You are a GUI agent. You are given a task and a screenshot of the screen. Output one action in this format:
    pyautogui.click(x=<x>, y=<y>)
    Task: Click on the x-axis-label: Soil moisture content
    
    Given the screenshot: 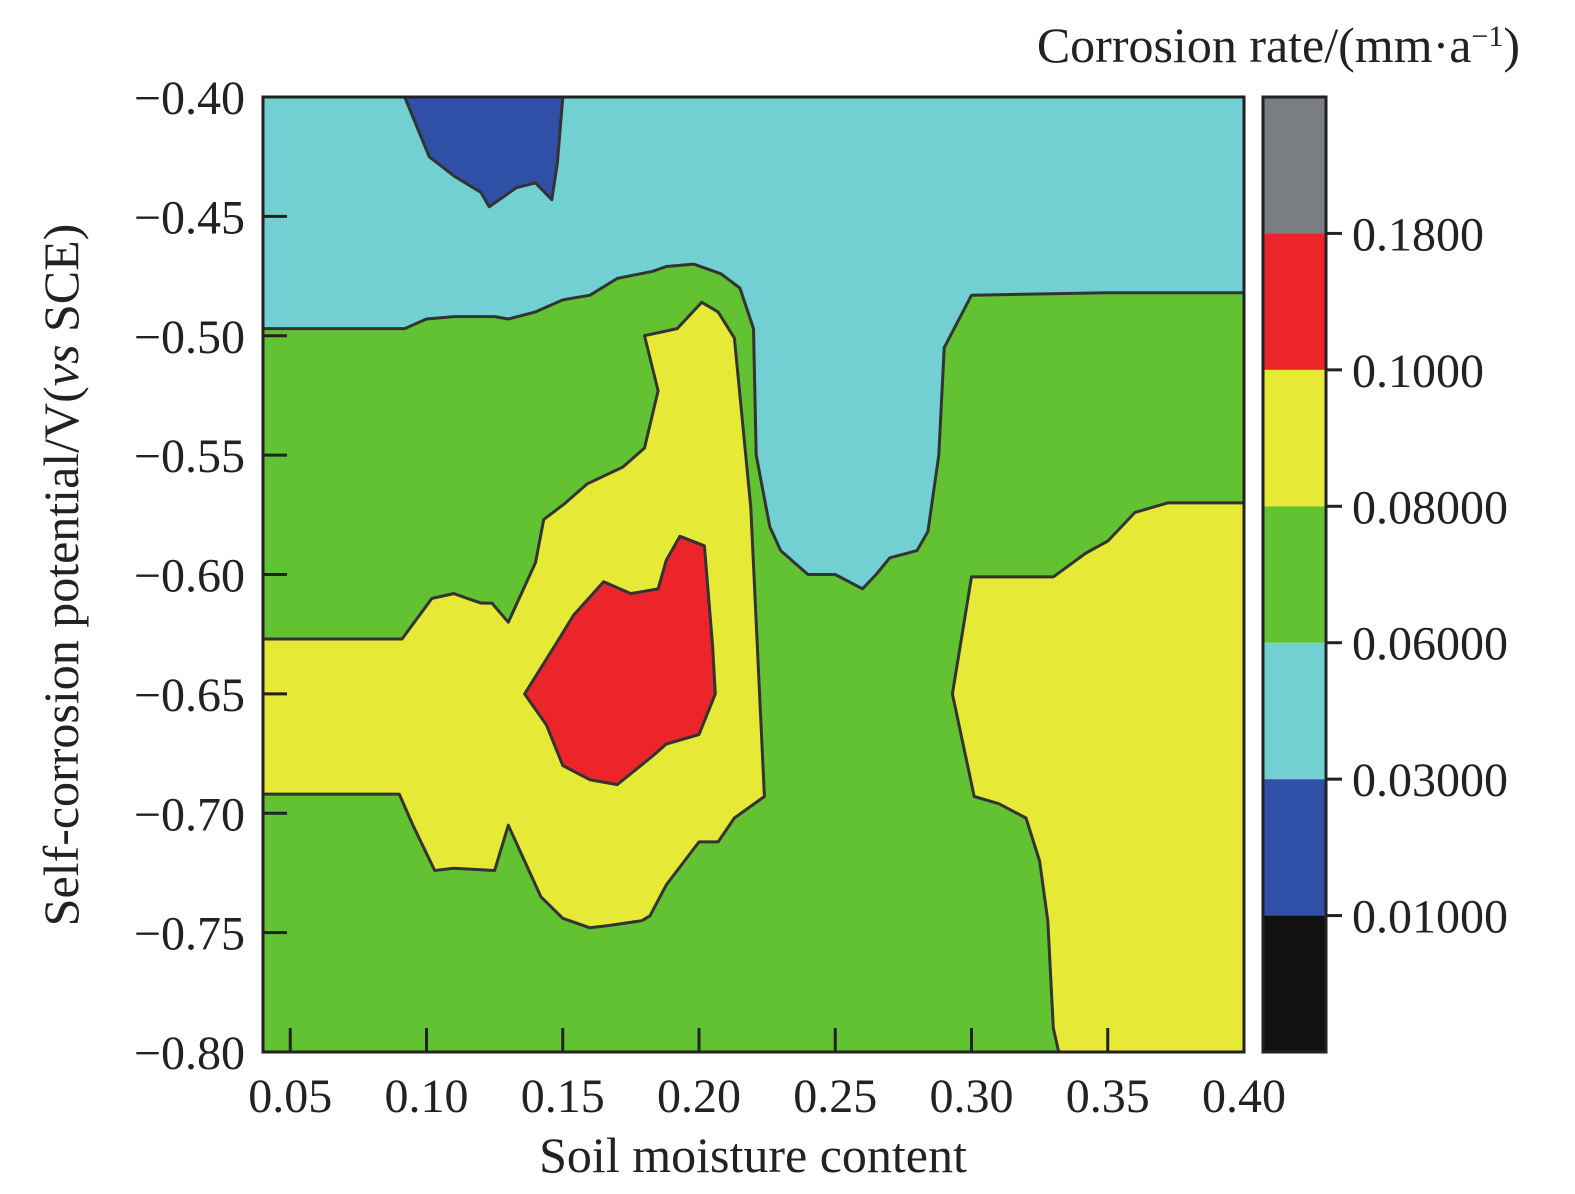 What is the action you would take?
    pyautogui.click(x=753, y=1155)
    